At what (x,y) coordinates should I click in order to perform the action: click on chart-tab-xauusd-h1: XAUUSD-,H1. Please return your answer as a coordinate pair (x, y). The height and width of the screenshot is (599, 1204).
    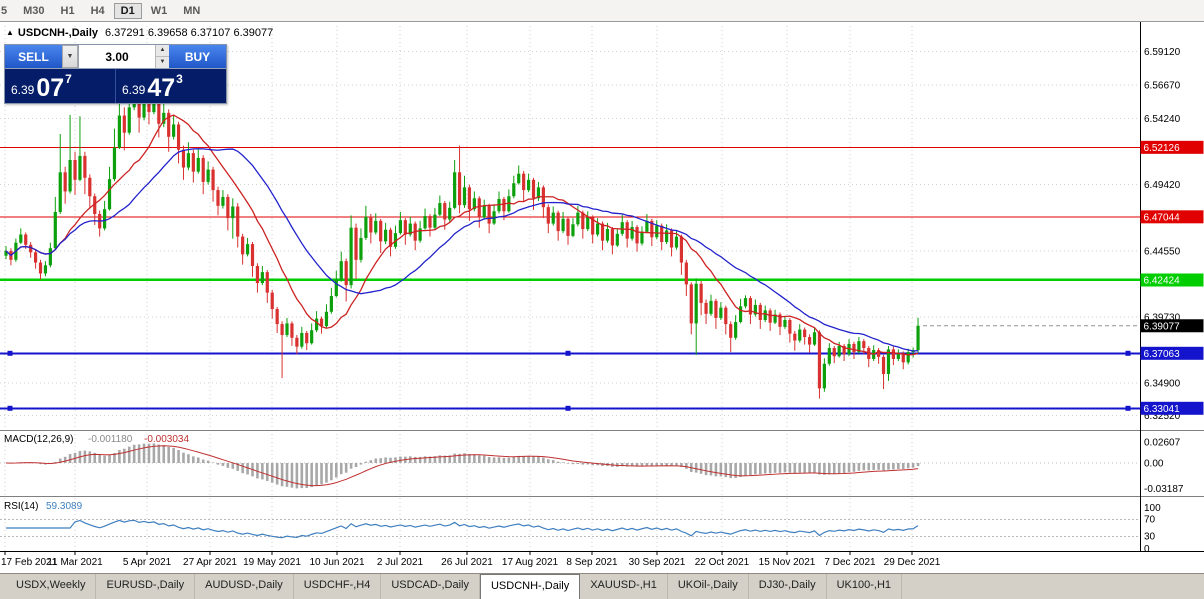
    Looking at the image, I should click on (624, 586).